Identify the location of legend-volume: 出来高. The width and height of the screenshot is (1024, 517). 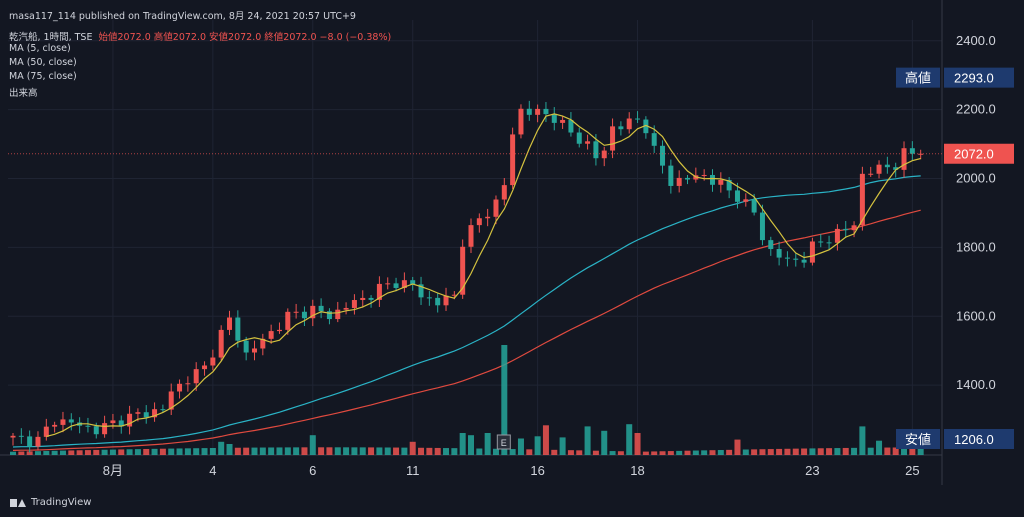
(23, 93).